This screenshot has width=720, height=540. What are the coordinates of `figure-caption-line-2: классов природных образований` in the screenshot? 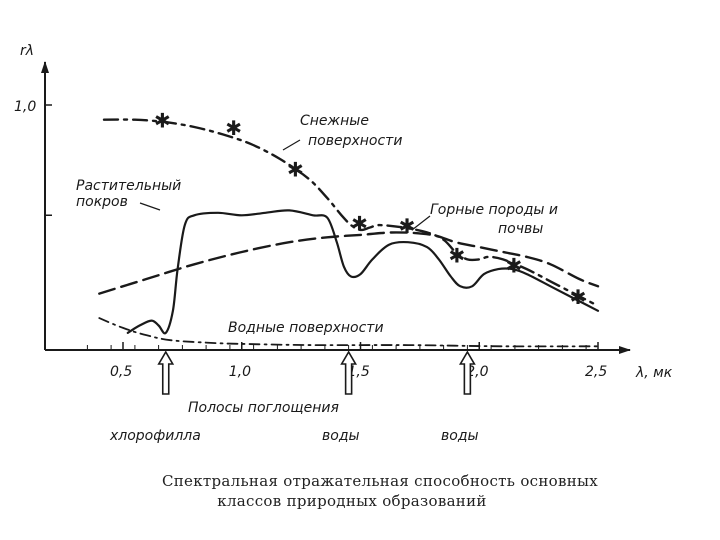 It's located at (352, 501).